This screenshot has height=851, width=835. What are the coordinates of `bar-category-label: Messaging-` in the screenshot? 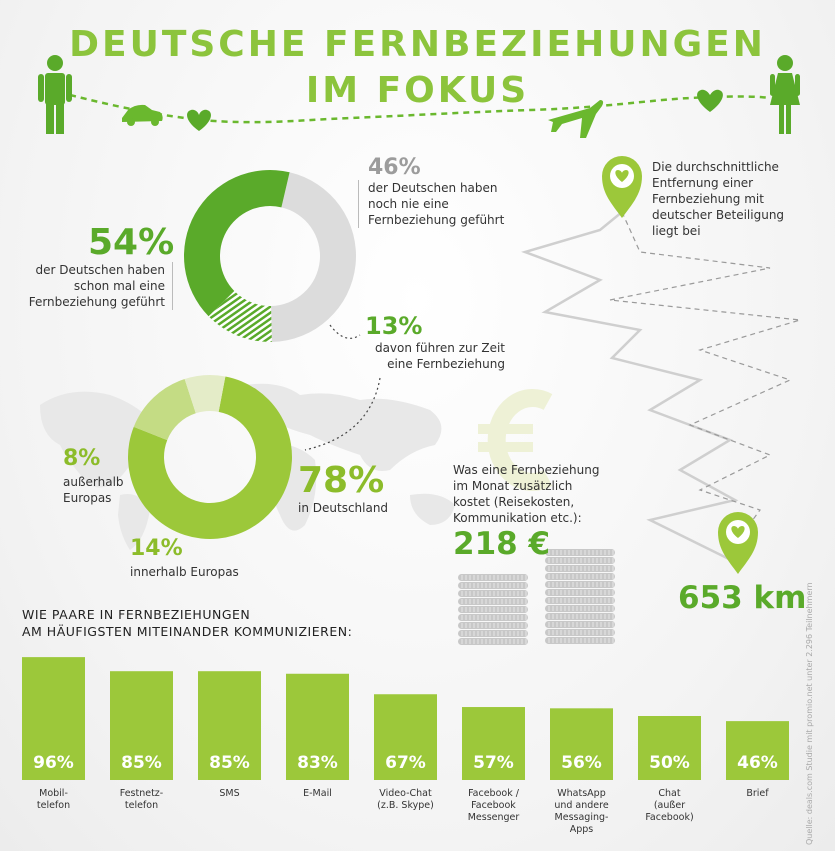 It's located at (582, 817).